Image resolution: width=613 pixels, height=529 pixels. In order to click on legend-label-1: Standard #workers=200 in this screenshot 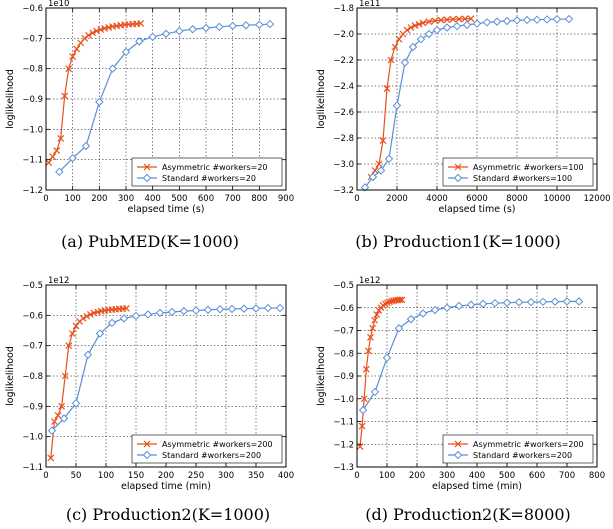, I will do `click(522, 455)`.